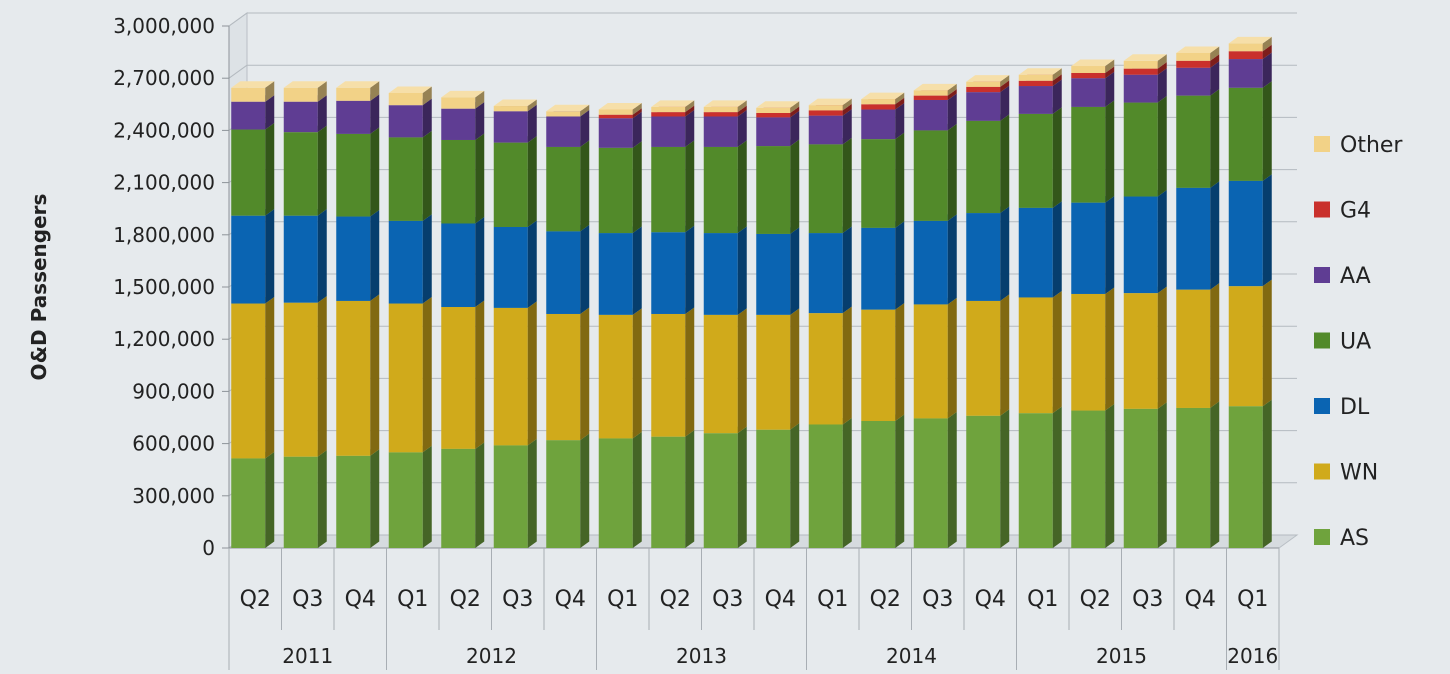 The image size is (1450, 674). Describe the element at coordinates (164, 130) in the screenshot. I see `y-tick-label: 2,400,000` at that location.